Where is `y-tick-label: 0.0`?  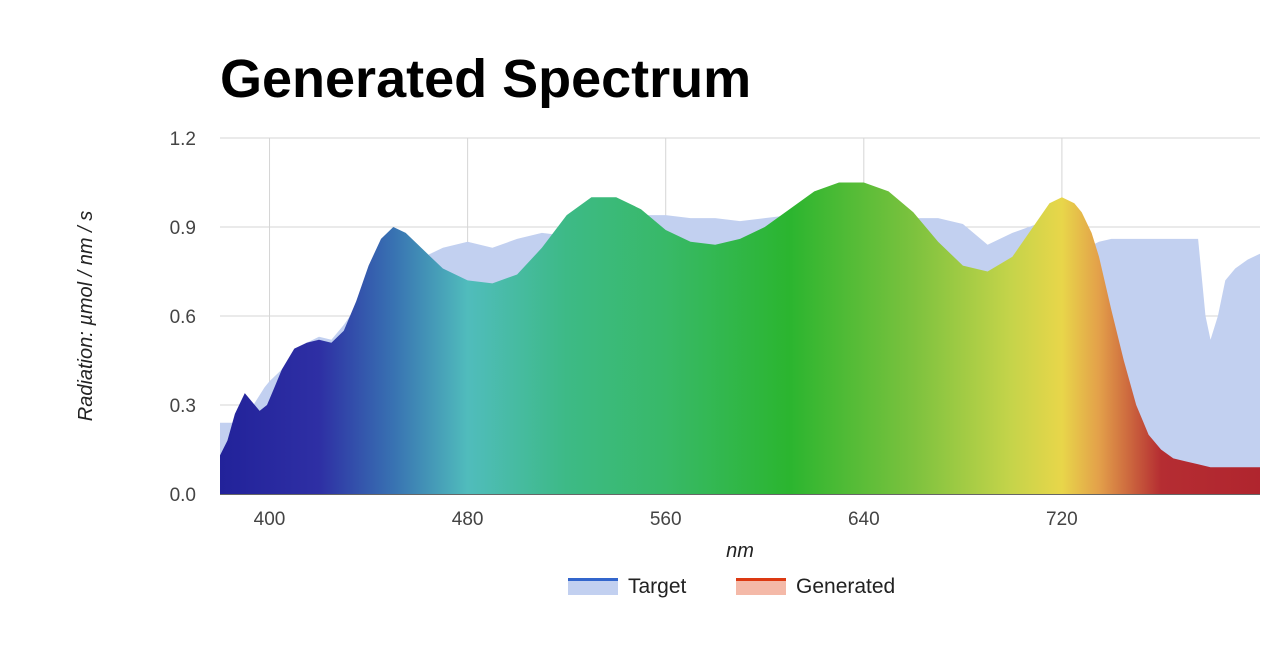 y-tick-label: 0.0 is located at coordinates (183, 495).